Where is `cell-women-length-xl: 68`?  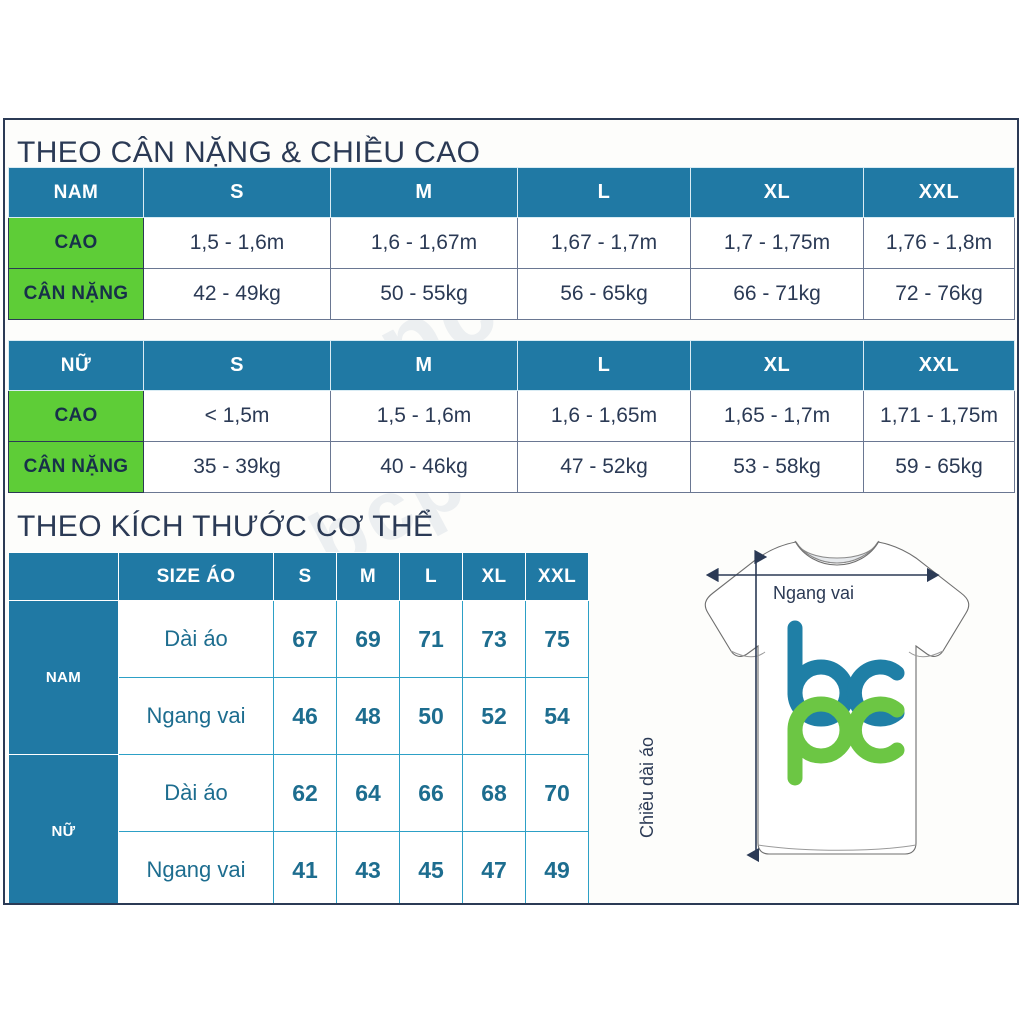
cell-women-length-xl: 68 is located at coordinates (494, 793).